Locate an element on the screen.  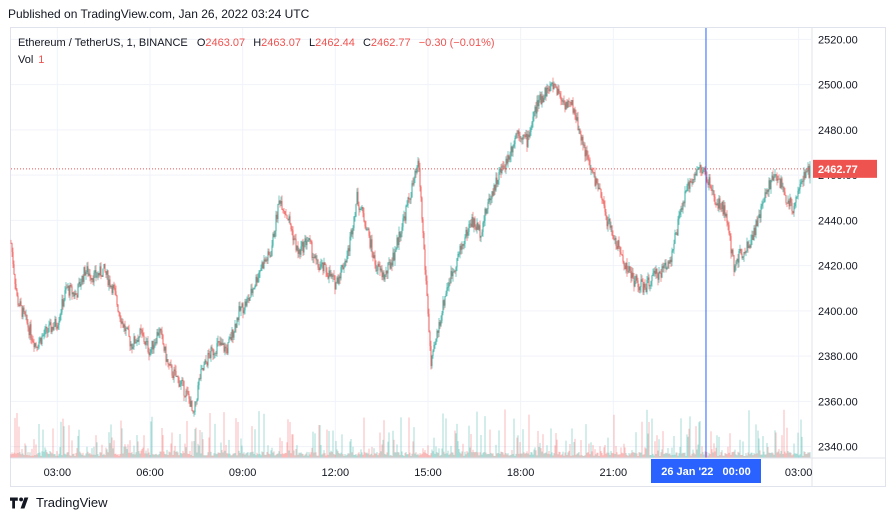
time-axis: 03:00 06:00 09:00 12:00 15:00 18:00 21:00 03:00 is located at coordinates (428, 473).